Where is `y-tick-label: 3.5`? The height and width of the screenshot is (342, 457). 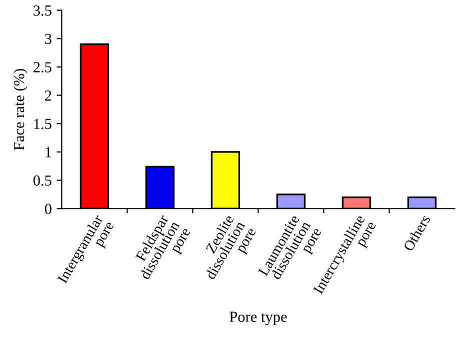 y-tick-label: 3.5 is located at coordinates (43, 10).